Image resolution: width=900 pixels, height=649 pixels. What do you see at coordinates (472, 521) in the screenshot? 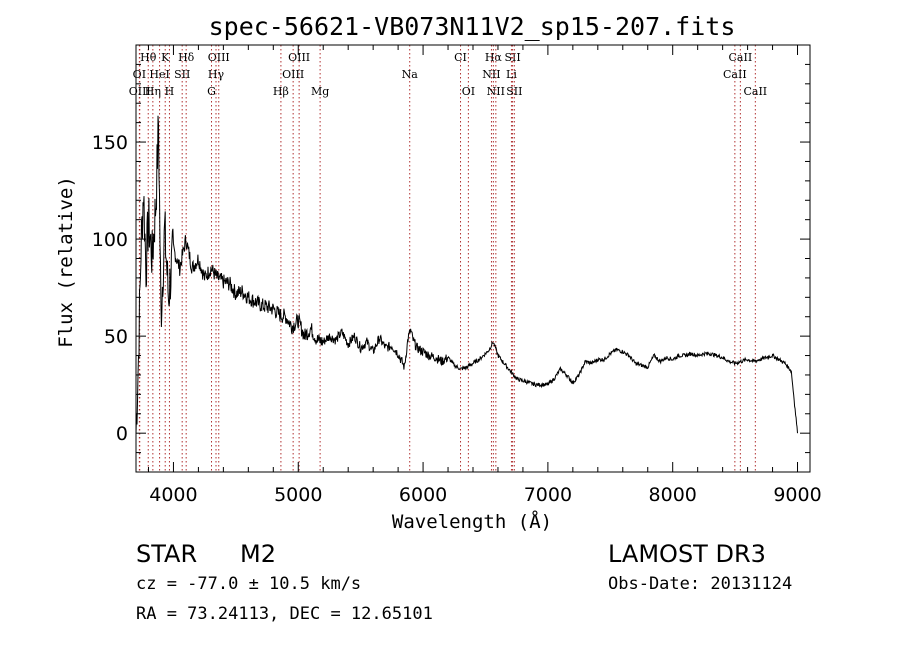
I see `x-axis-label: Wavelength (Å)` at bounding box center [472, 521].